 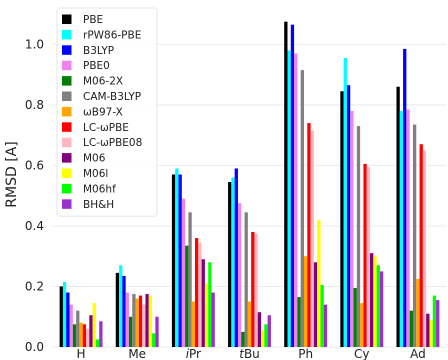 I want to click on x-tick-label-main: Cy, so click(x=361, y=353).